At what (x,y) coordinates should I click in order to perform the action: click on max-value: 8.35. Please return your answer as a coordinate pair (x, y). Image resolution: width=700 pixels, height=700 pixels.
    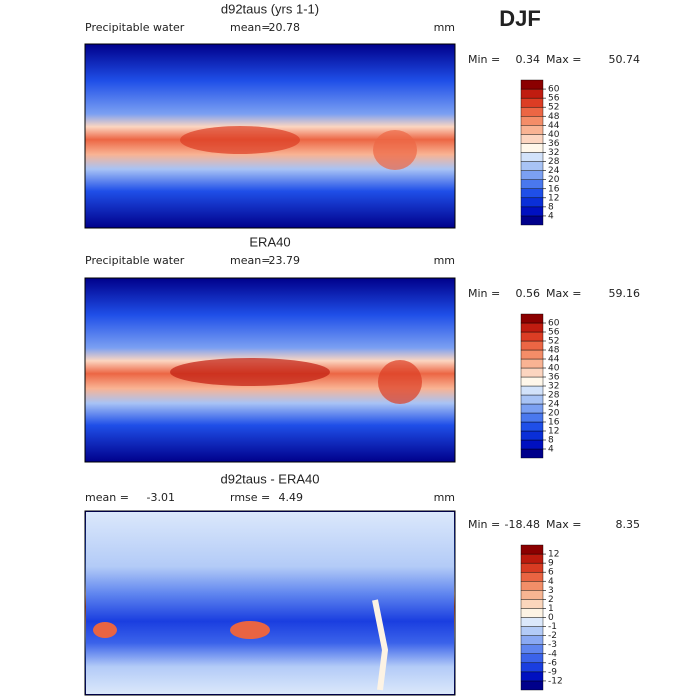
    Looking at the image, I should click on (628, 524).